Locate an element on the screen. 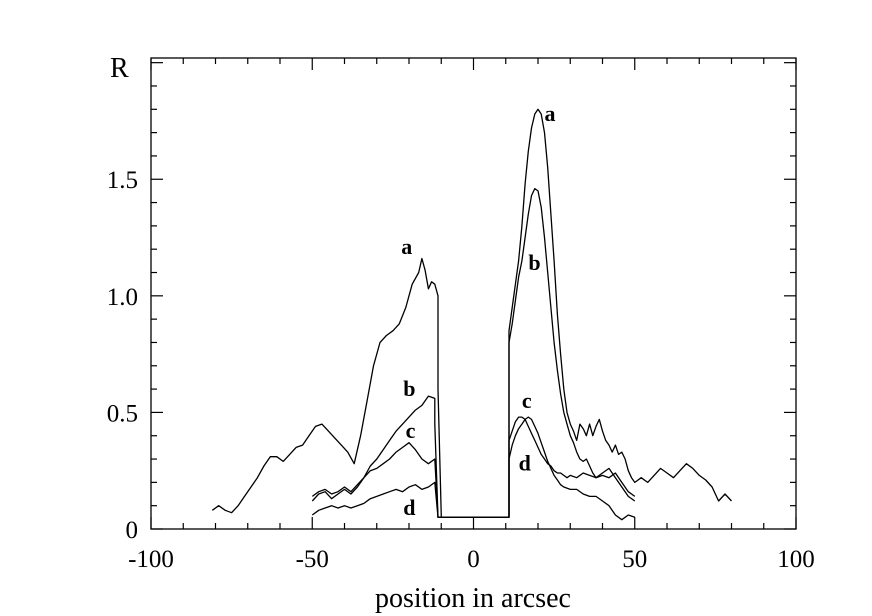  x-tick-label: 50 is located at coordinates (634, 559).